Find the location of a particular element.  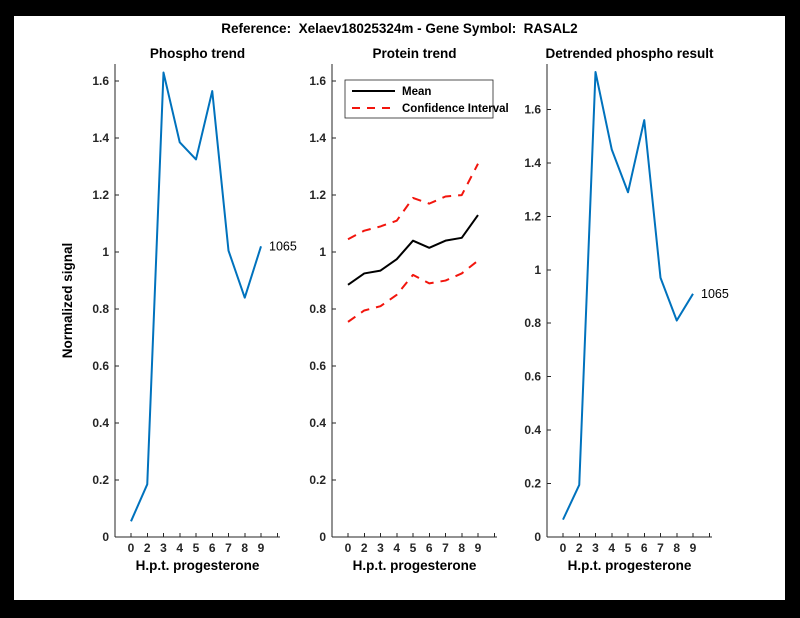

subplot-title: Protein trend is located at coordinates (414, 53).